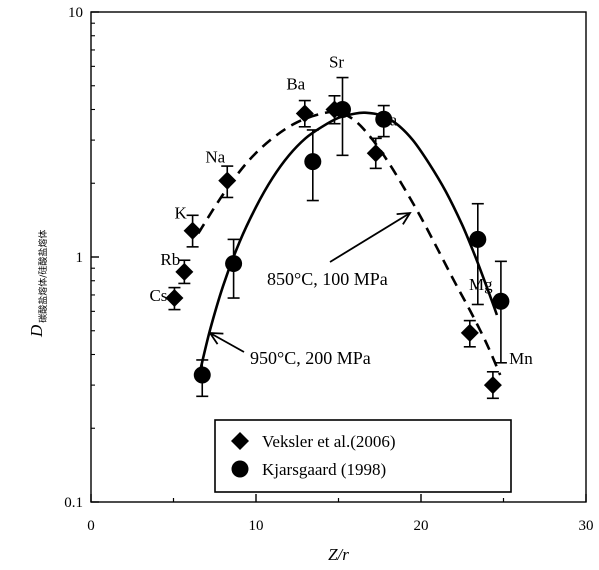 The height and width of the screenshot is (570, 599). Describe the element at coordinates (324, 469) in the screenshot. I see `legend-label: Kjarsgaard (1998)` at that location.